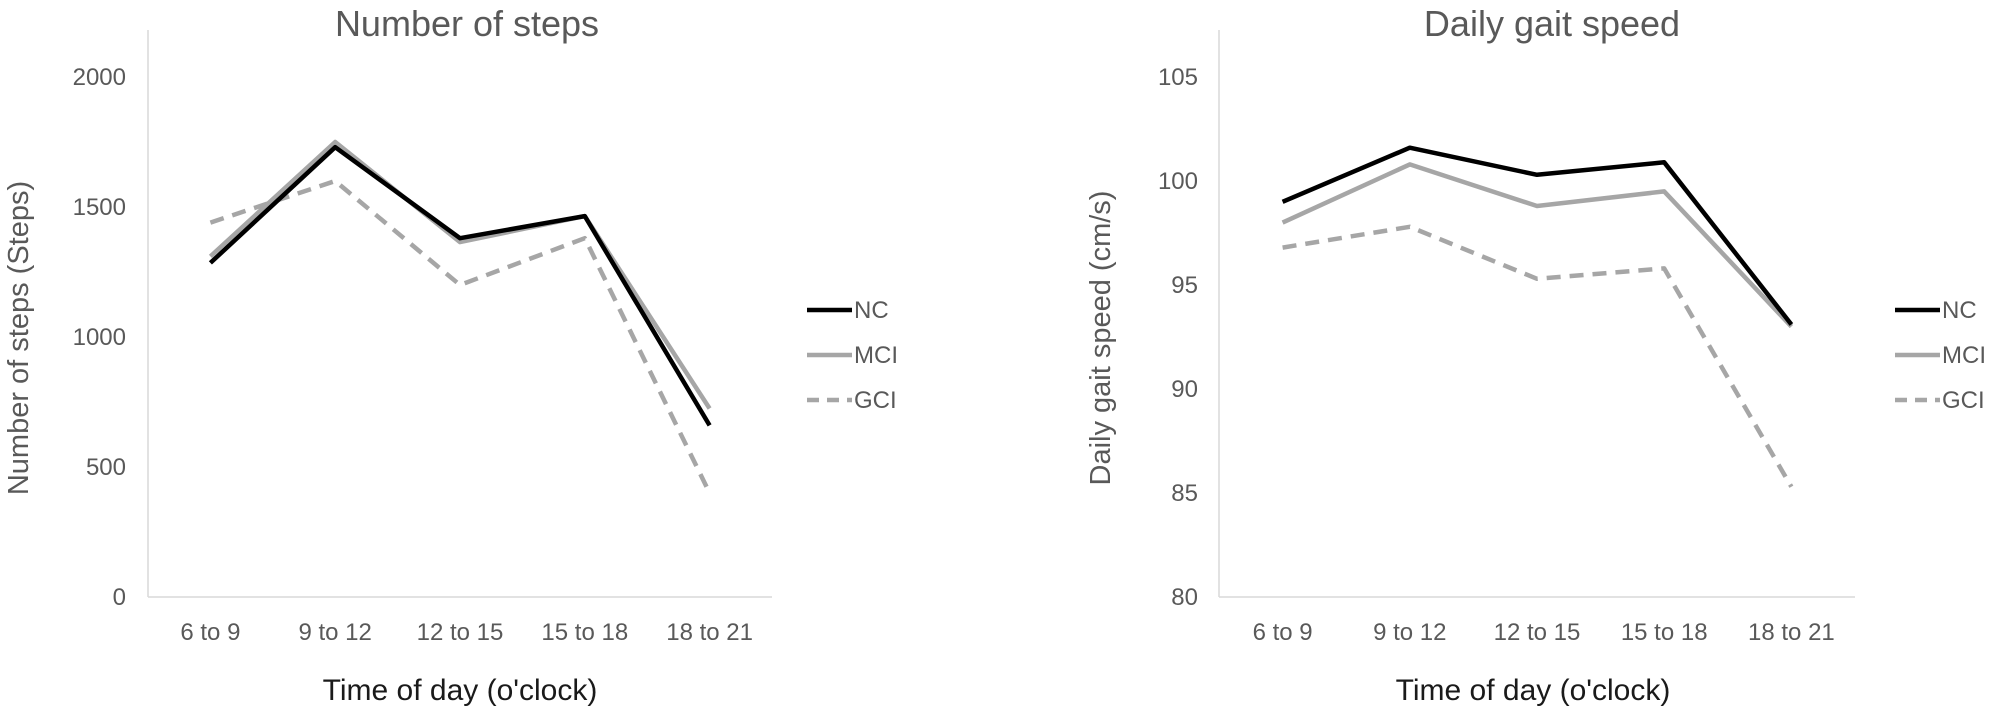 The height and width of the screenshot is (712, 2006). What do you see at coordinates (467, 23) in the screenshot?
I see `chart-title: Number of steps` at bounding box center [467, 23].